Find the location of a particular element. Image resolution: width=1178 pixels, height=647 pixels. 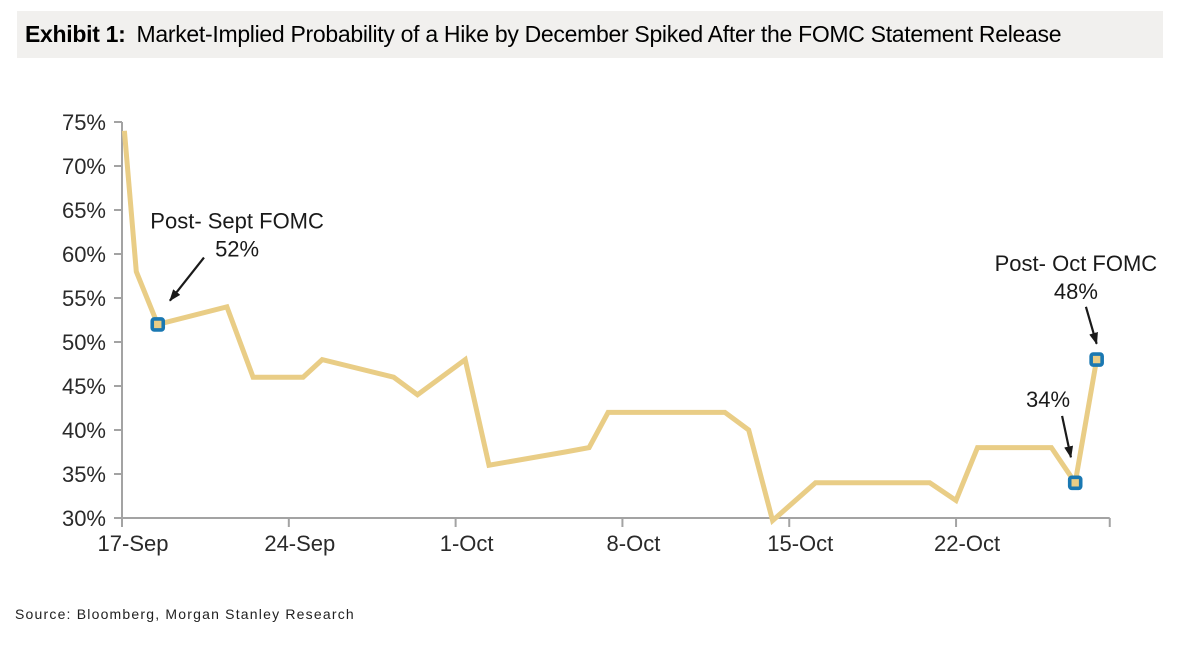

y-tick-label: 35% is located at coordinates (84, 474).